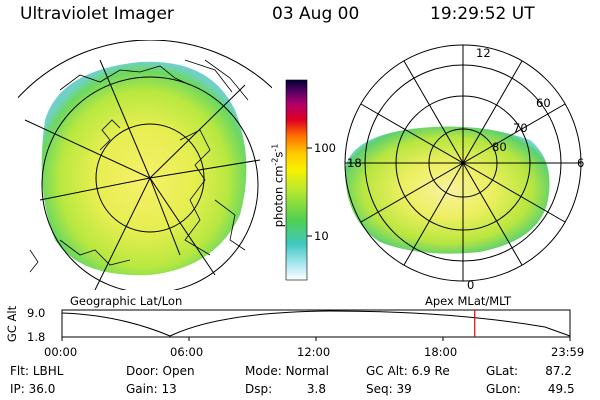 Image resolution: width=600 pixels, height=400 pixels. I want to click on colorbar-tick-100: 100, so click(325, 148).